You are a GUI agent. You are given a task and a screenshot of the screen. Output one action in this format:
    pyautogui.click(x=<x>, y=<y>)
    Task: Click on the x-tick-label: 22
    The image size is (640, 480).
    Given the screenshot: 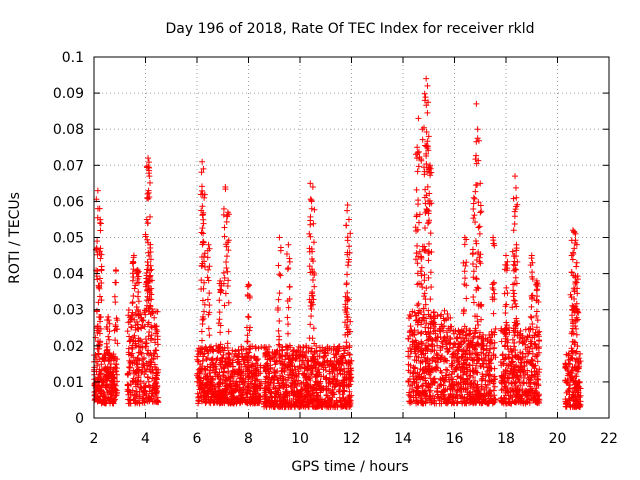 What is the action you would take?
    pyautogui.click(x=609, y=439)
    